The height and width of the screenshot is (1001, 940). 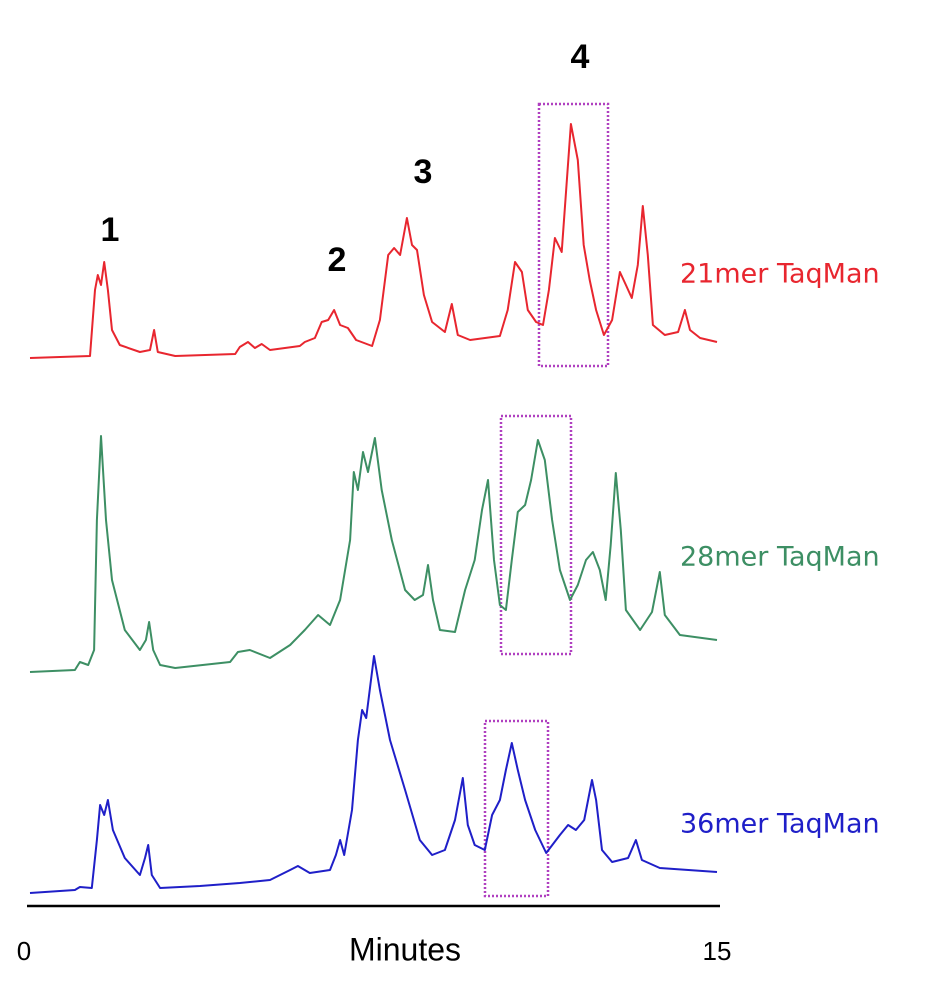 I want to click on series-label: 21mer TaqMan, so click(x=780, y=274).